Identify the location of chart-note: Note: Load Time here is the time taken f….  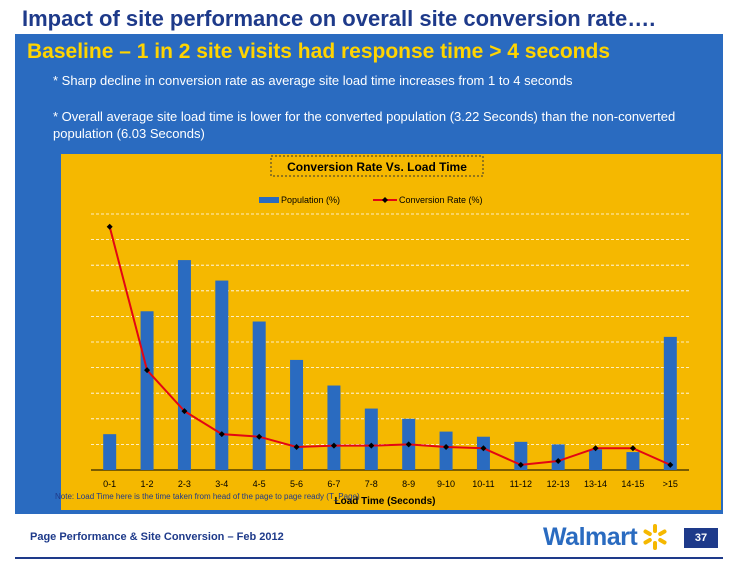
(207, 496).